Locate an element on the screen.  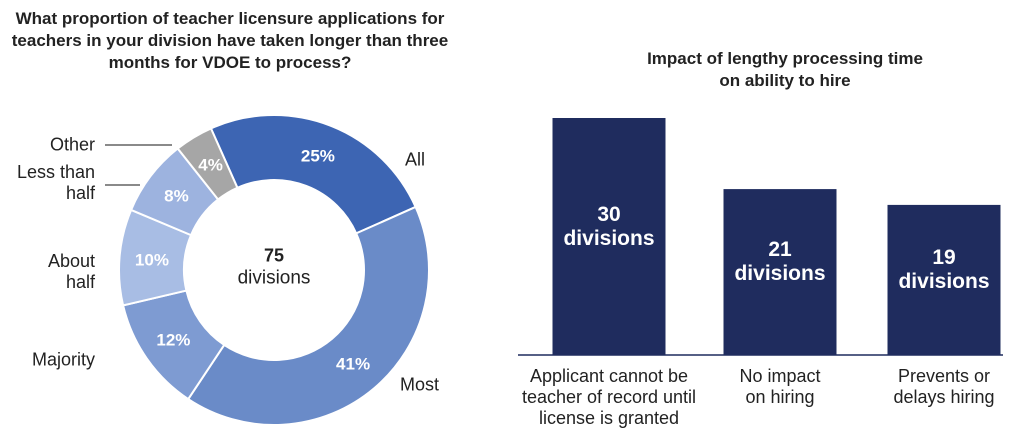
x-tick-label: Prevents or delays hiring is located at coordinates (944, 386).